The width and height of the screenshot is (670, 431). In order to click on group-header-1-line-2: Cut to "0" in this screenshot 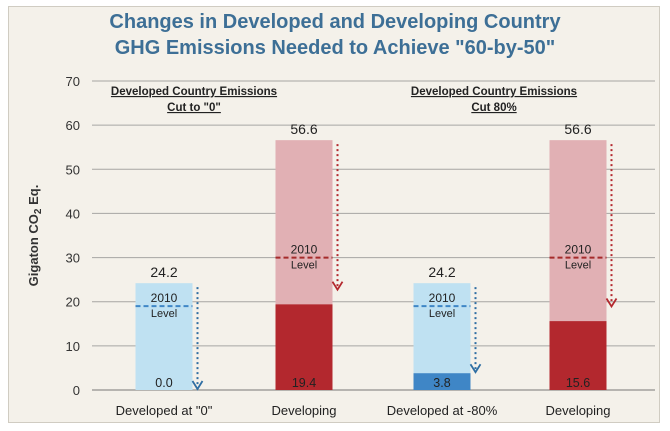, I will do `click(194, 108)`.